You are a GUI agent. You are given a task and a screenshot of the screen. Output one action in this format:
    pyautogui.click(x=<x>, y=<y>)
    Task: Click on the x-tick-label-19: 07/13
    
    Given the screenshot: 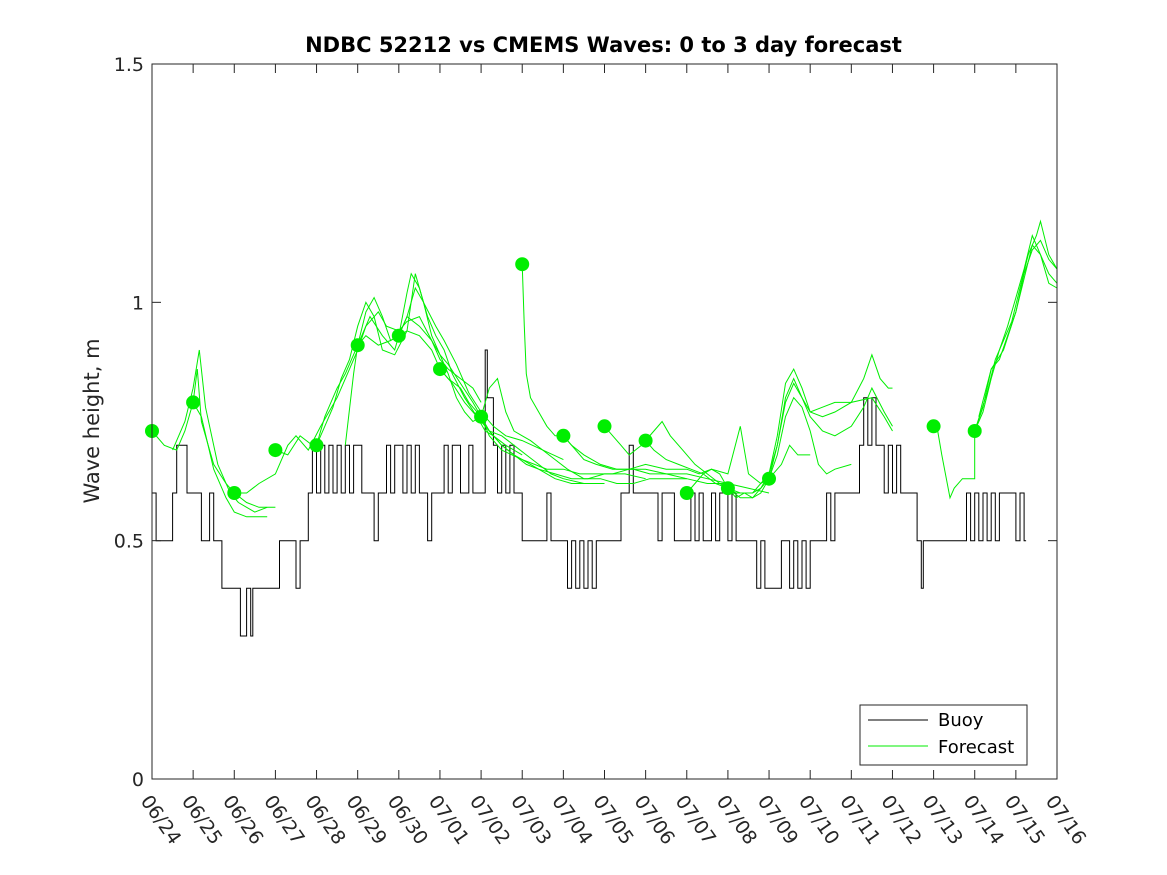 What is the action you would take?
    pyautogui.click(x=941, y=819)
    